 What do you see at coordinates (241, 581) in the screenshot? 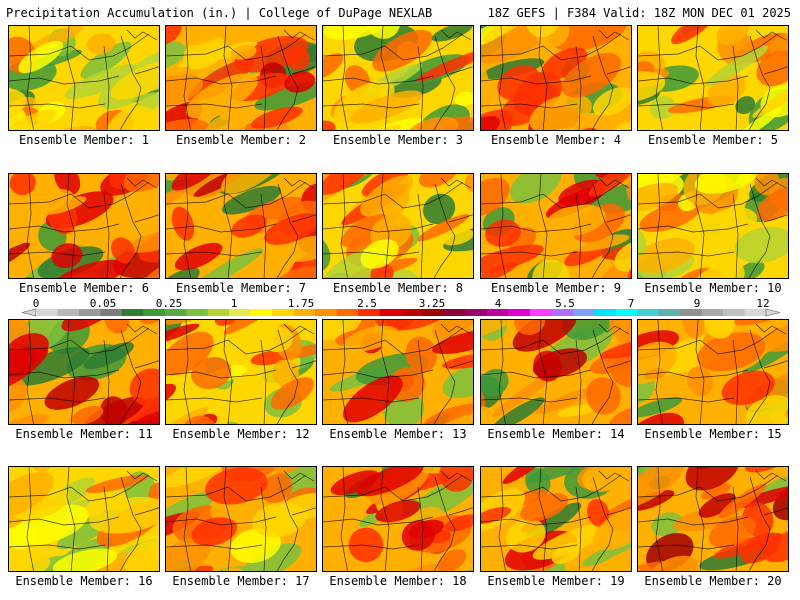
I see `ensemble-member-label: Ensemble Member: 17` at bounding box center [241, 581].